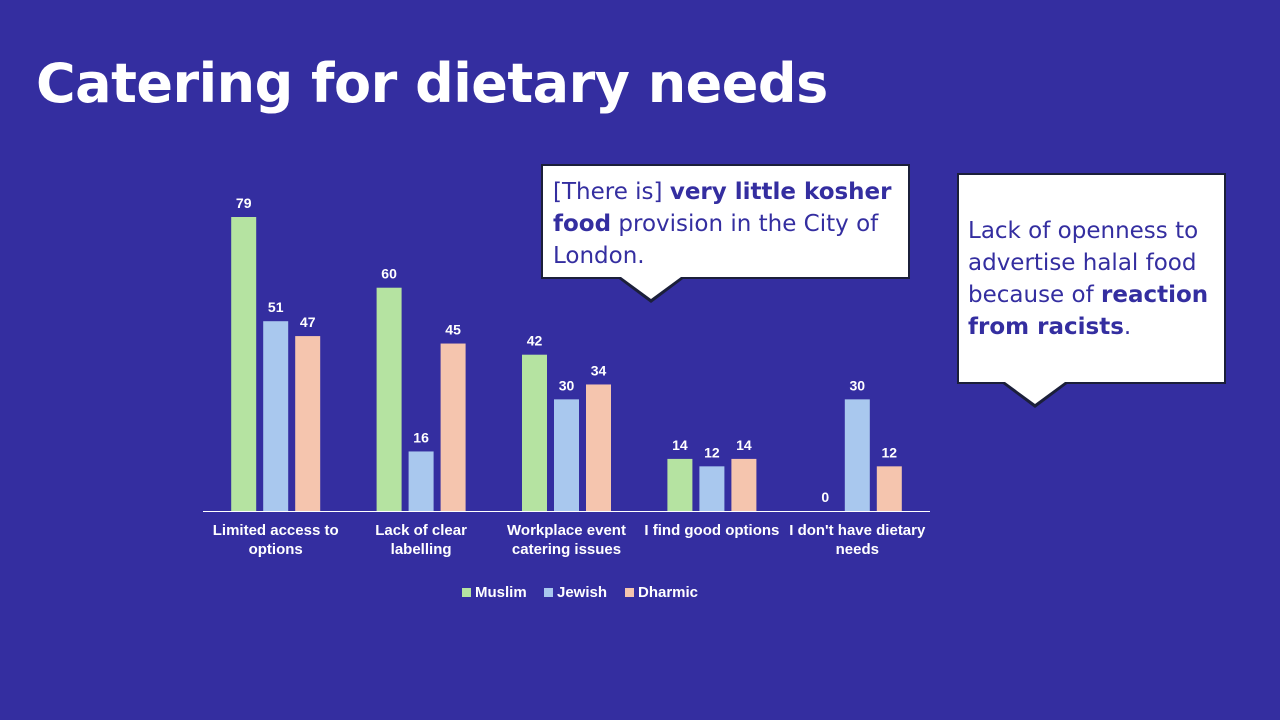  I want to click on data-label-muslim: 14, so click(680, 445).